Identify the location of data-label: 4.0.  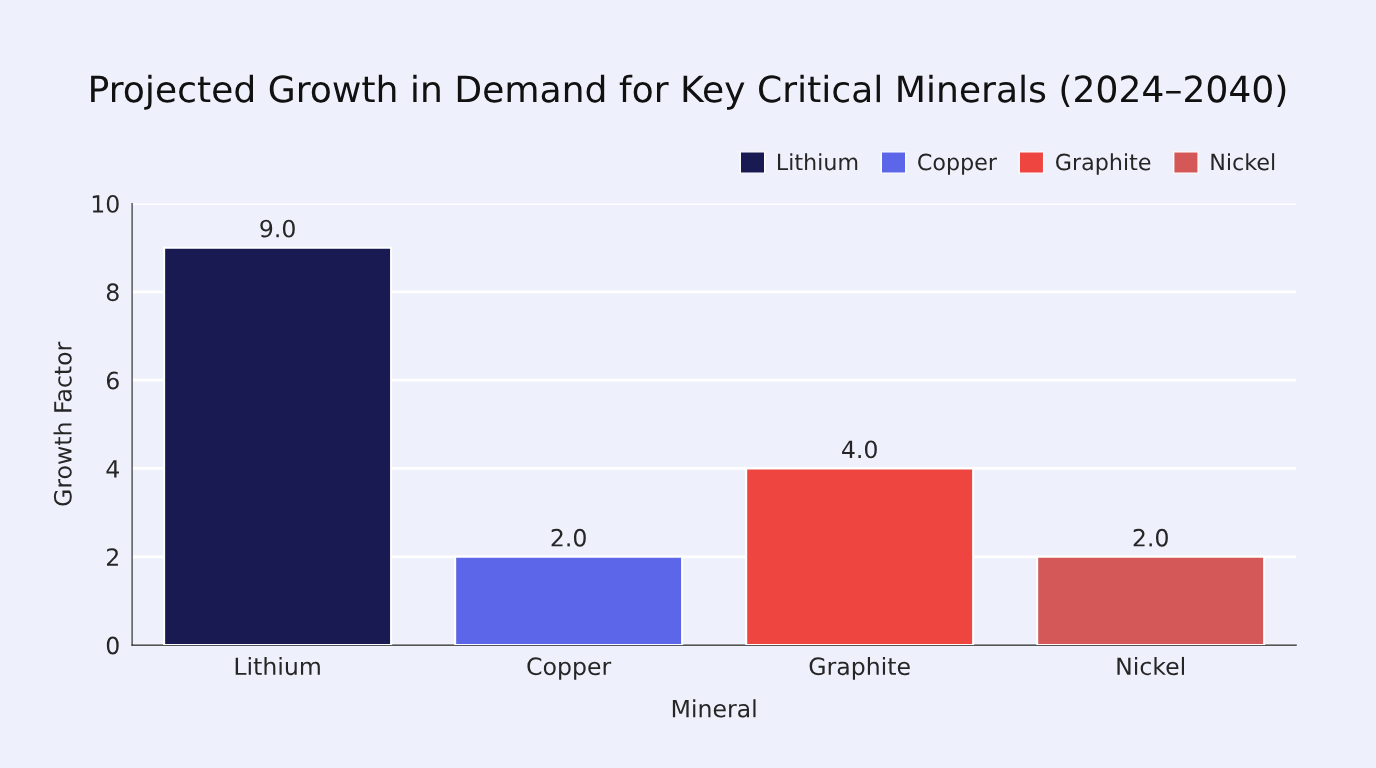
(859, 449).